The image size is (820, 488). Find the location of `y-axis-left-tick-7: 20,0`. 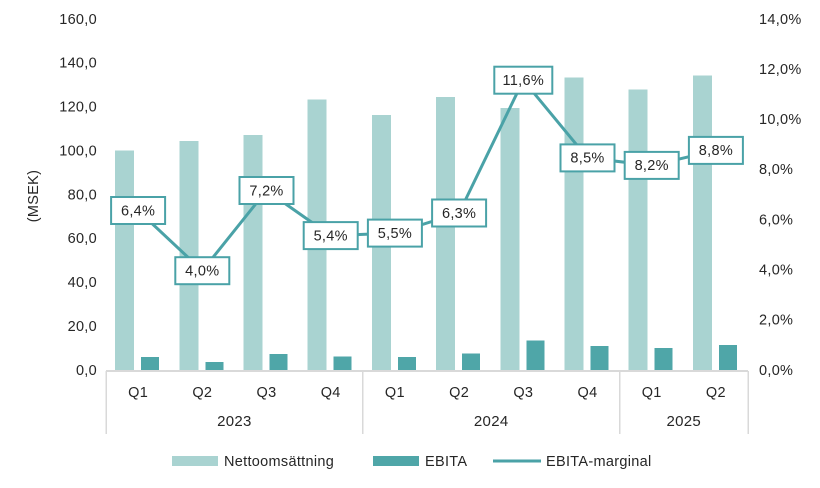

y-axis-left-tick-7: 20,0 is located at coordinates (82, 327).